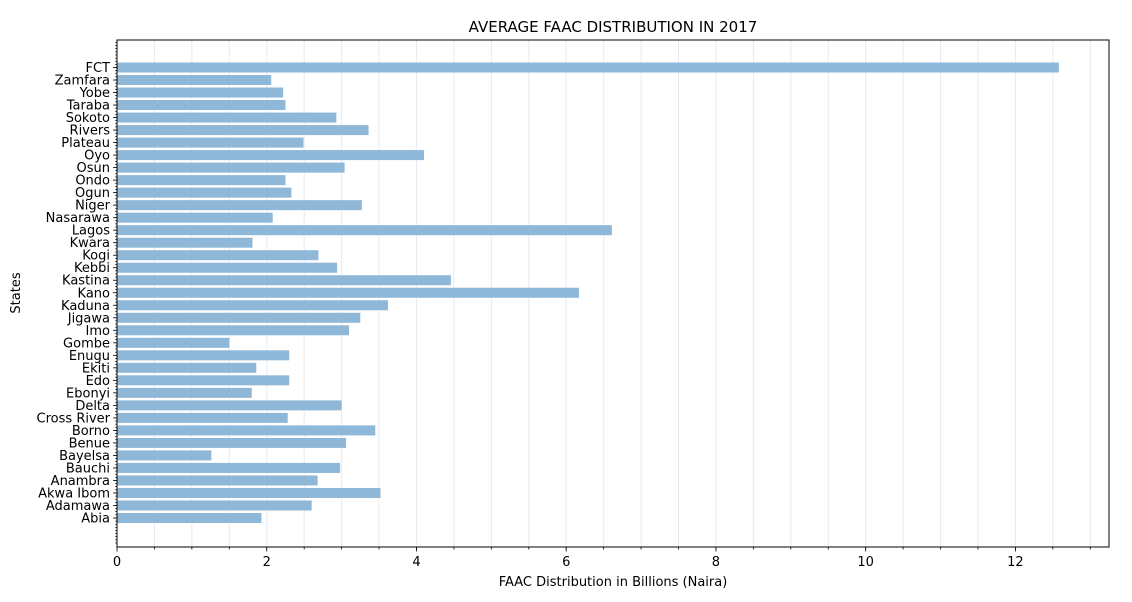  I want to click on bar-cross-river, so click(202, 417).